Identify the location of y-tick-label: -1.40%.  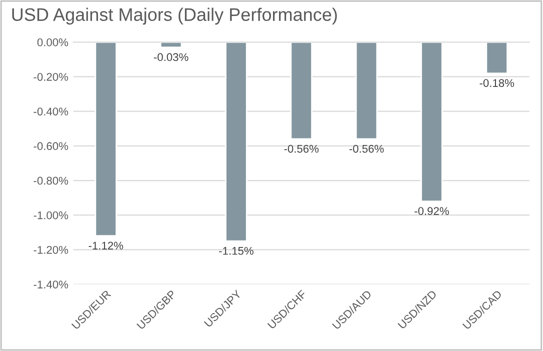
(51, 284).